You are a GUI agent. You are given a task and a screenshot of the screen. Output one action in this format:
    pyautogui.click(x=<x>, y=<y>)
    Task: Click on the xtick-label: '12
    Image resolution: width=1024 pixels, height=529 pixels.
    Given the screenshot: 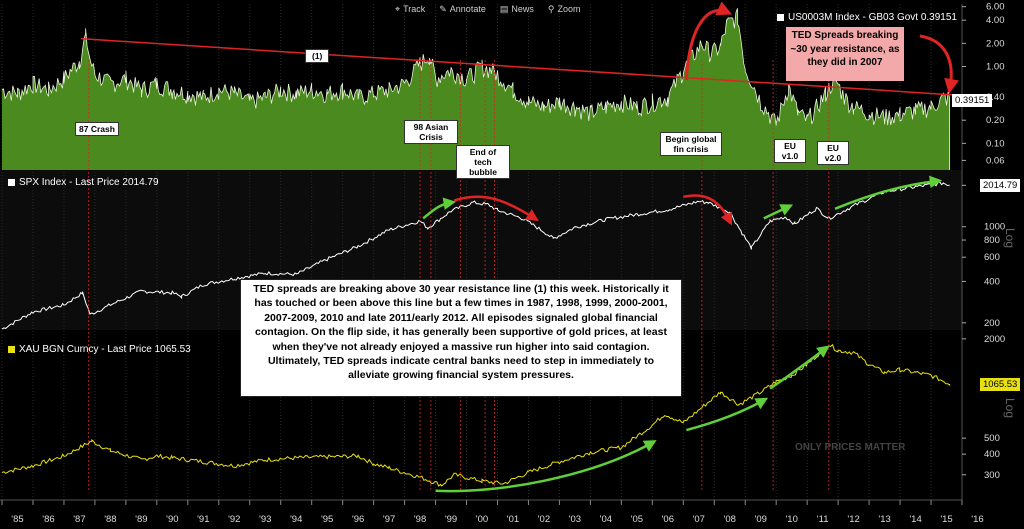 What is the action you would take?
    pyautogui.click(x=853, y=519)
    